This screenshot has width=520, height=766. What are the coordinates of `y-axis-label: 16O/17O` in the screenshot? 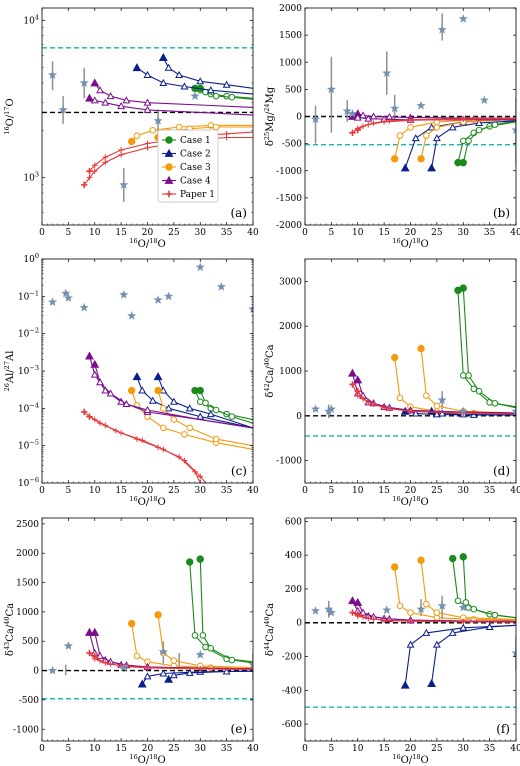 It's located at (9, 116).